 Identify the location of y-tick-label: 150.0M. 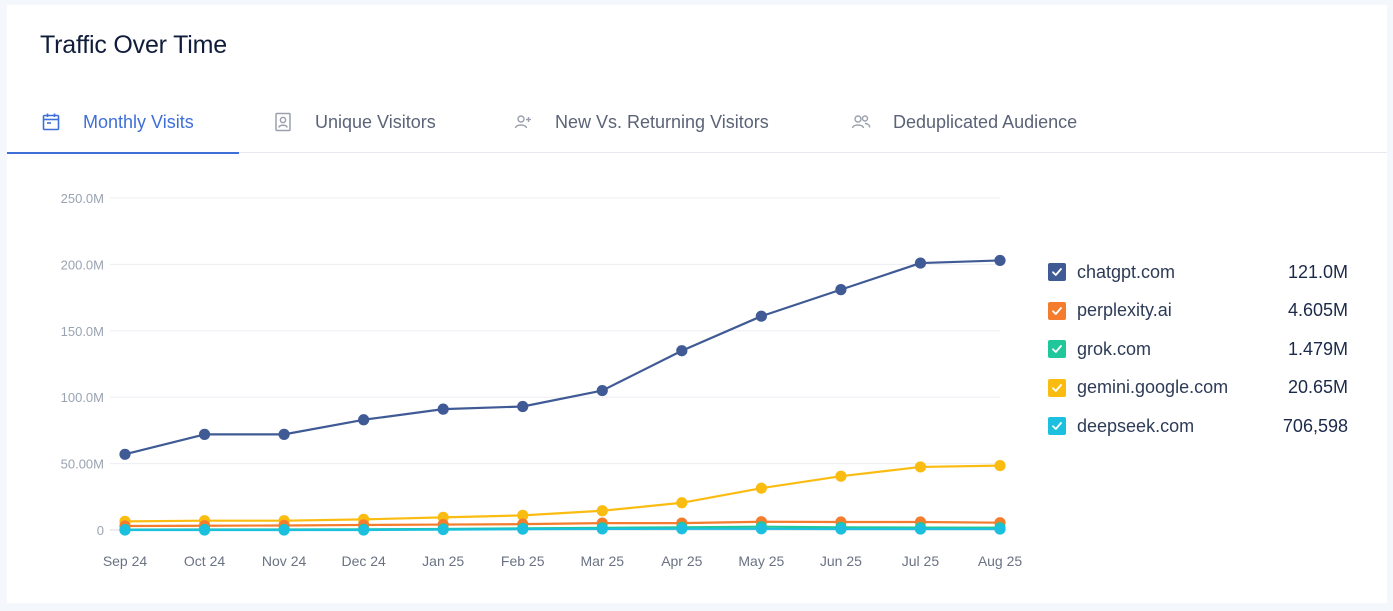
(82, 331).